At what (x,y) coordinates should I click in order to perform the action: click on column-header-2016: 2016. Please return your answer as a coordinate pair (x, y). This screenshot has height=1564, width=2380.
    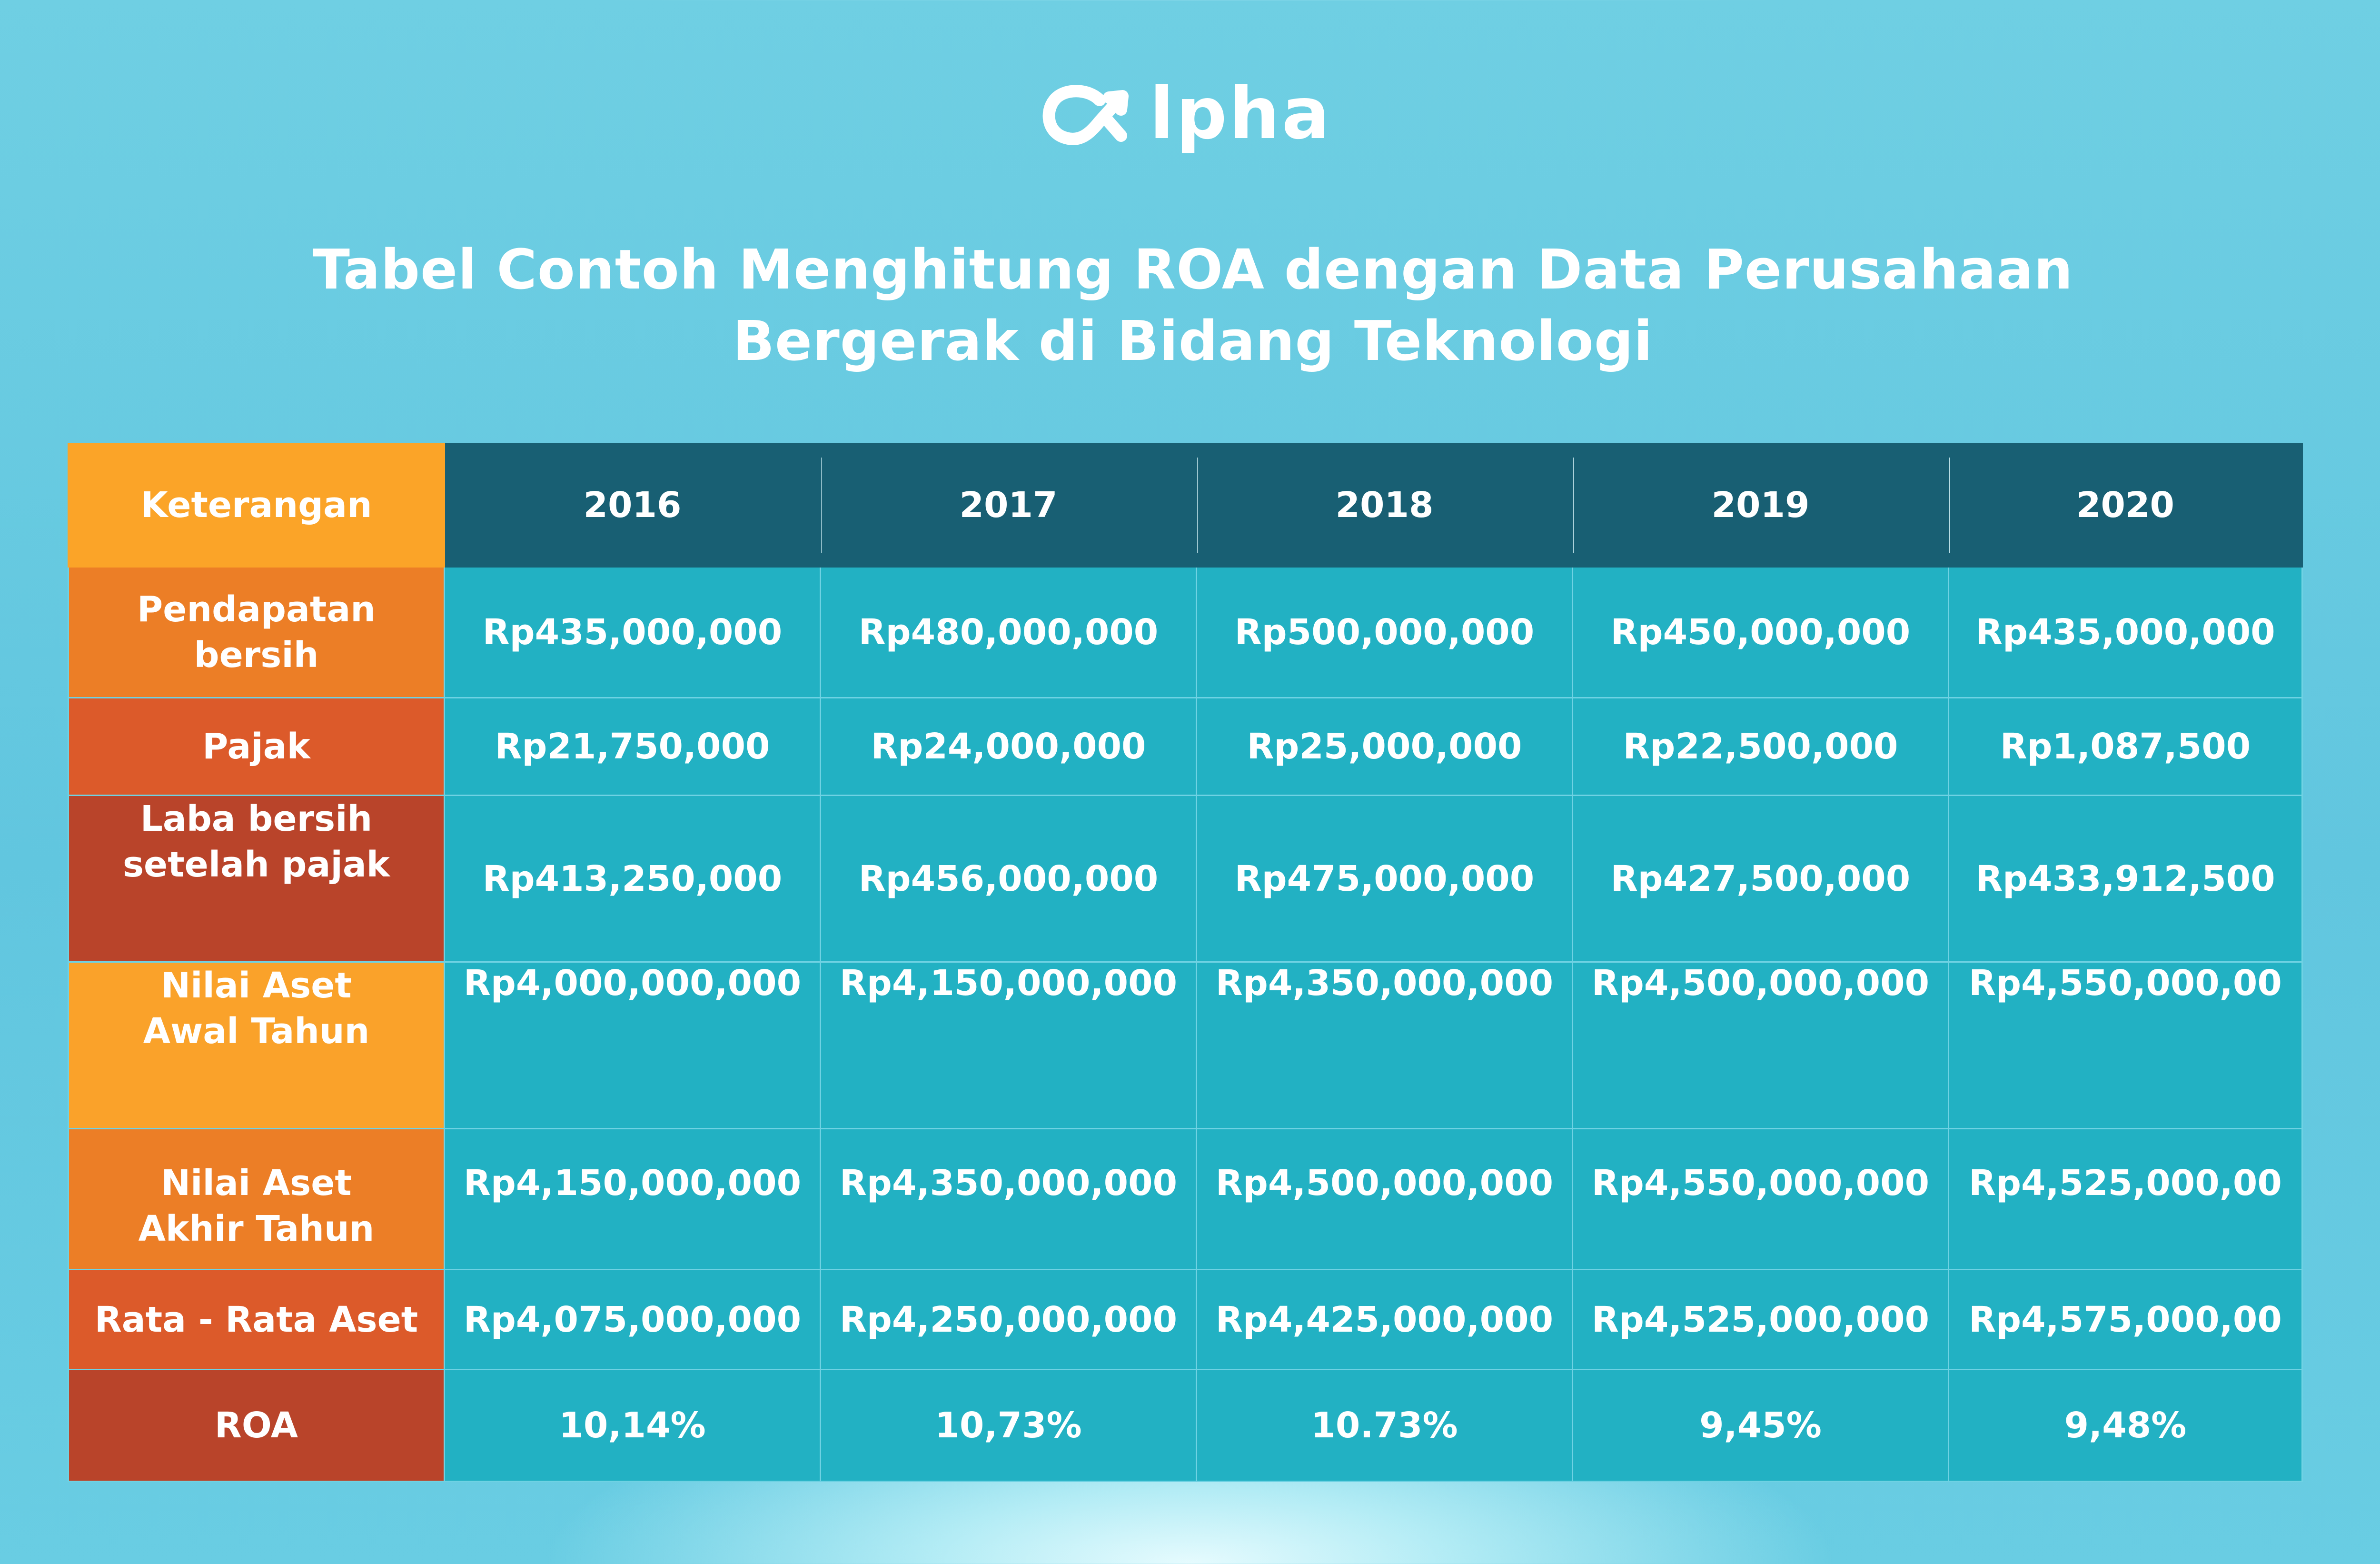
    Looking at the image, I should click on (632, 506).